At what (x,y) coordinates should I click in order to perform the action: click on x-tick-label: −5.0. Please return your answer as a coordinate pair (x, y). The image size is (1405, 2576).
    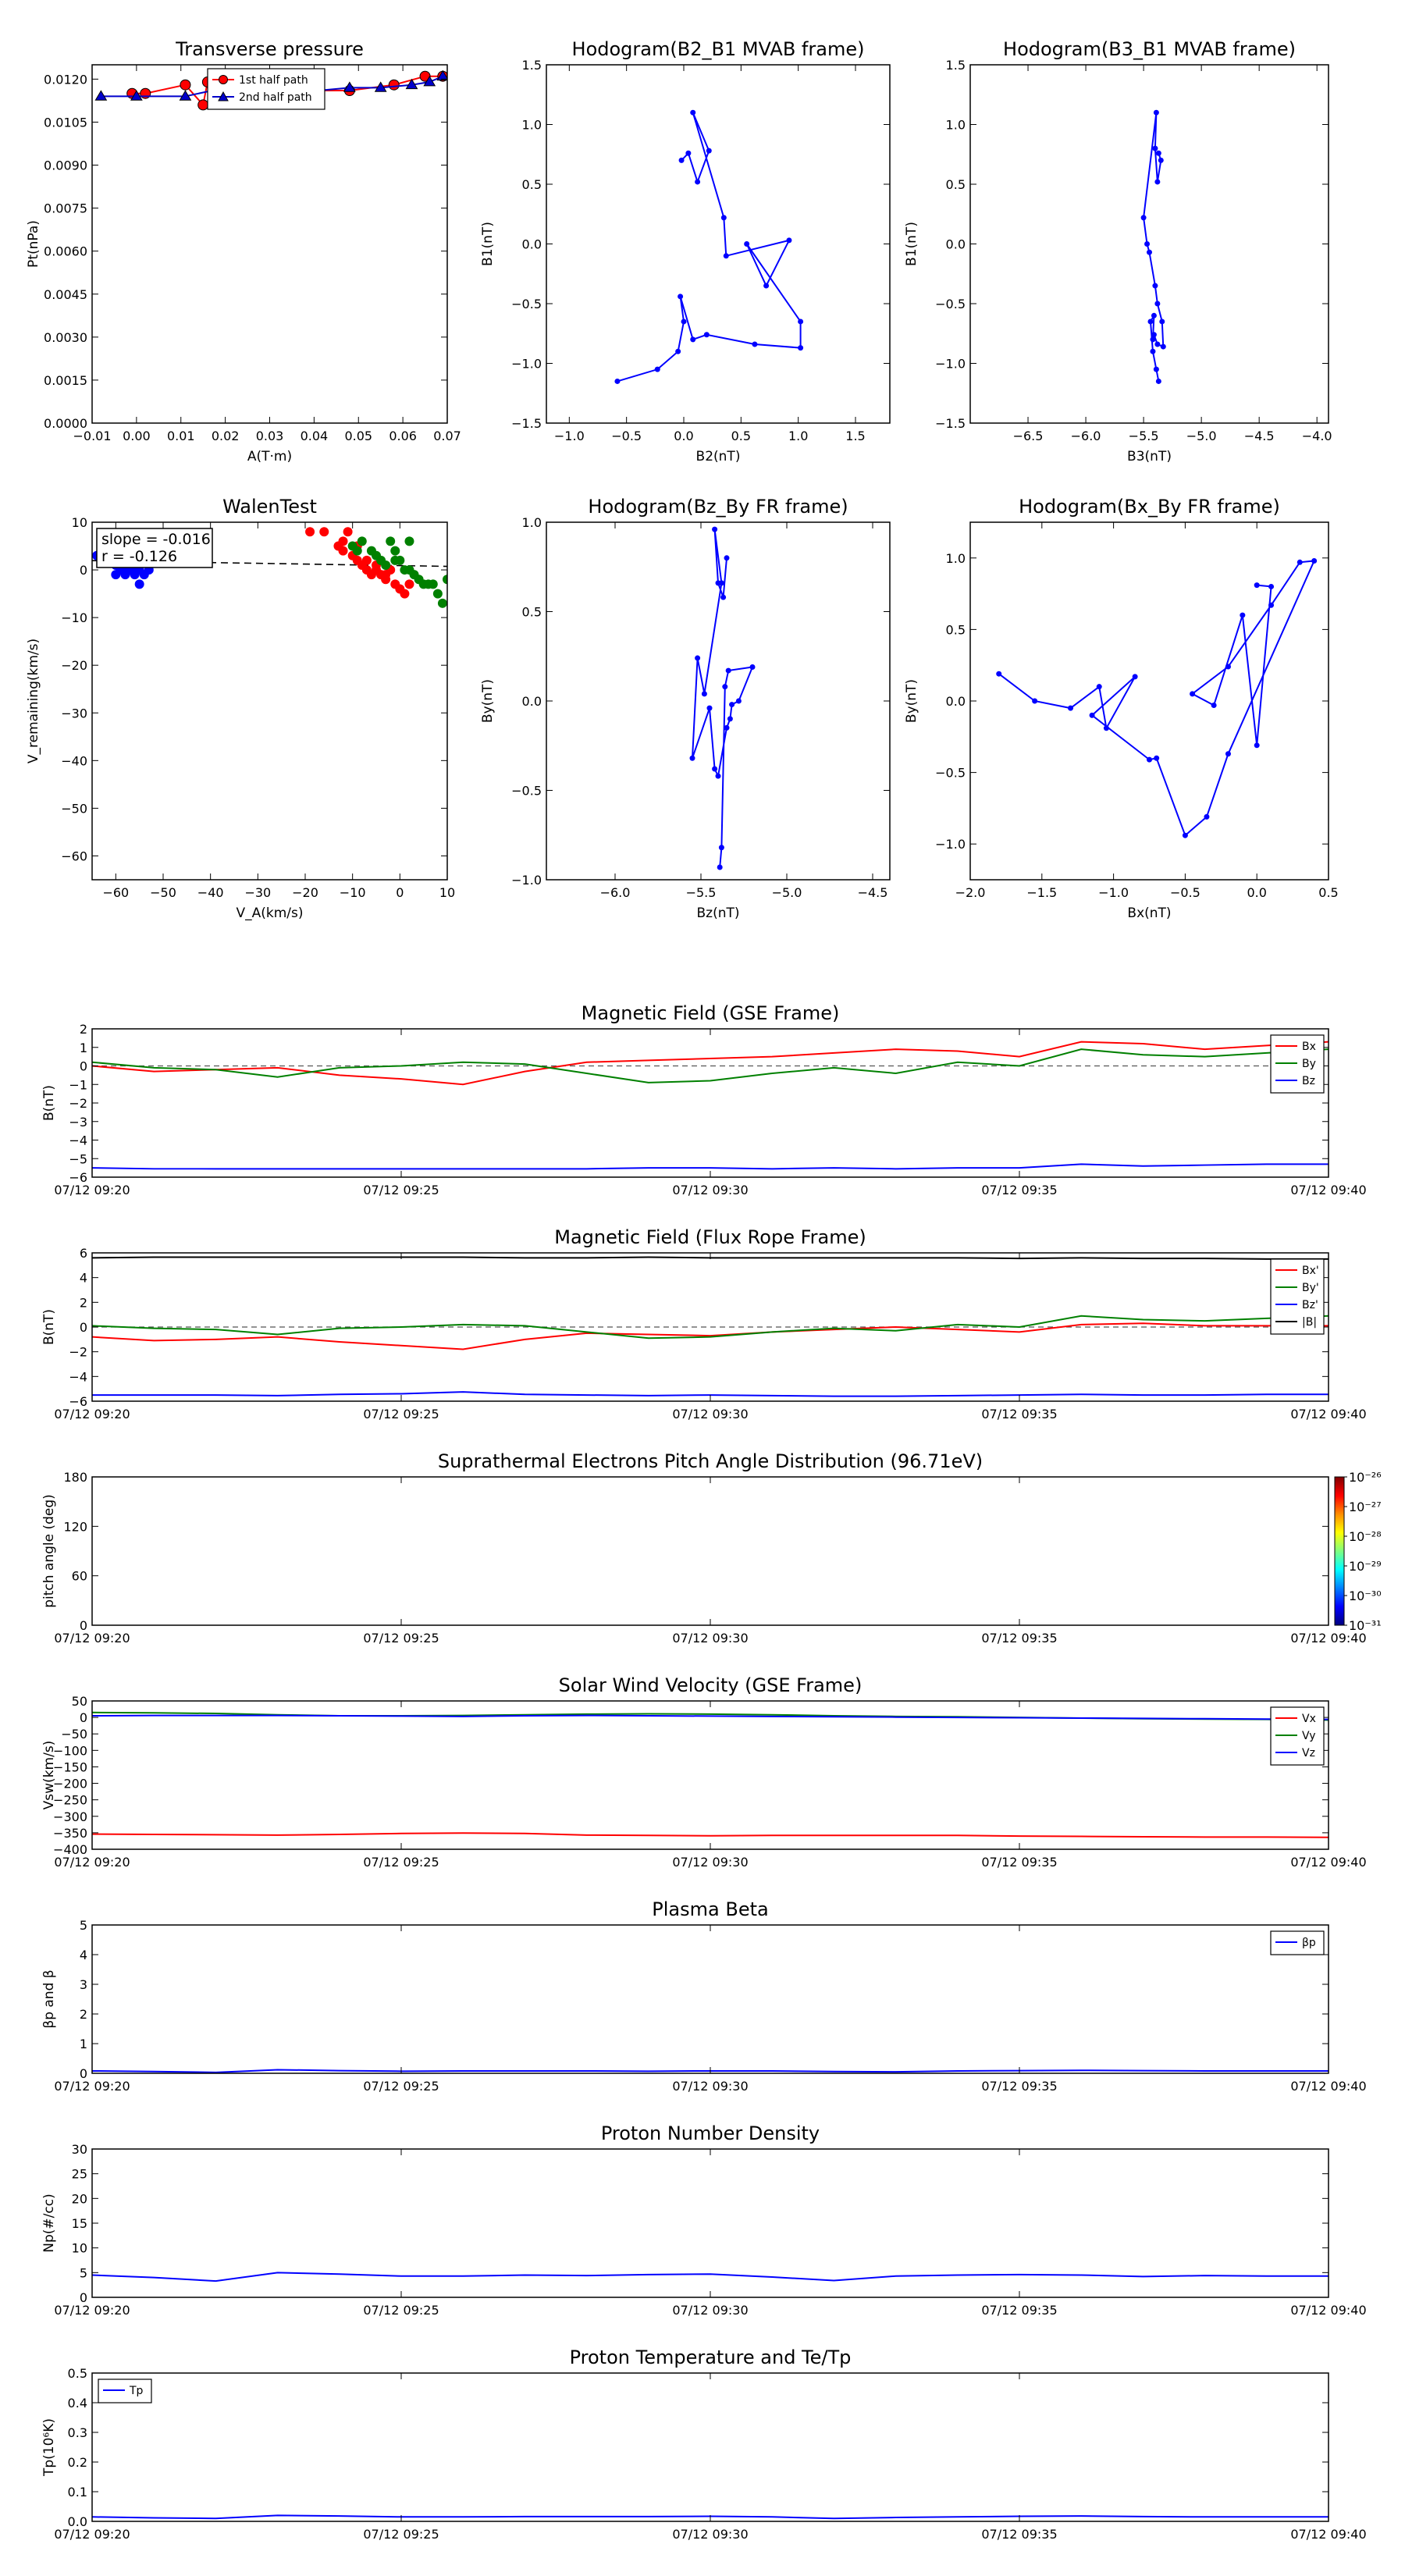
    Looking at the image, I should click on (787, 892).